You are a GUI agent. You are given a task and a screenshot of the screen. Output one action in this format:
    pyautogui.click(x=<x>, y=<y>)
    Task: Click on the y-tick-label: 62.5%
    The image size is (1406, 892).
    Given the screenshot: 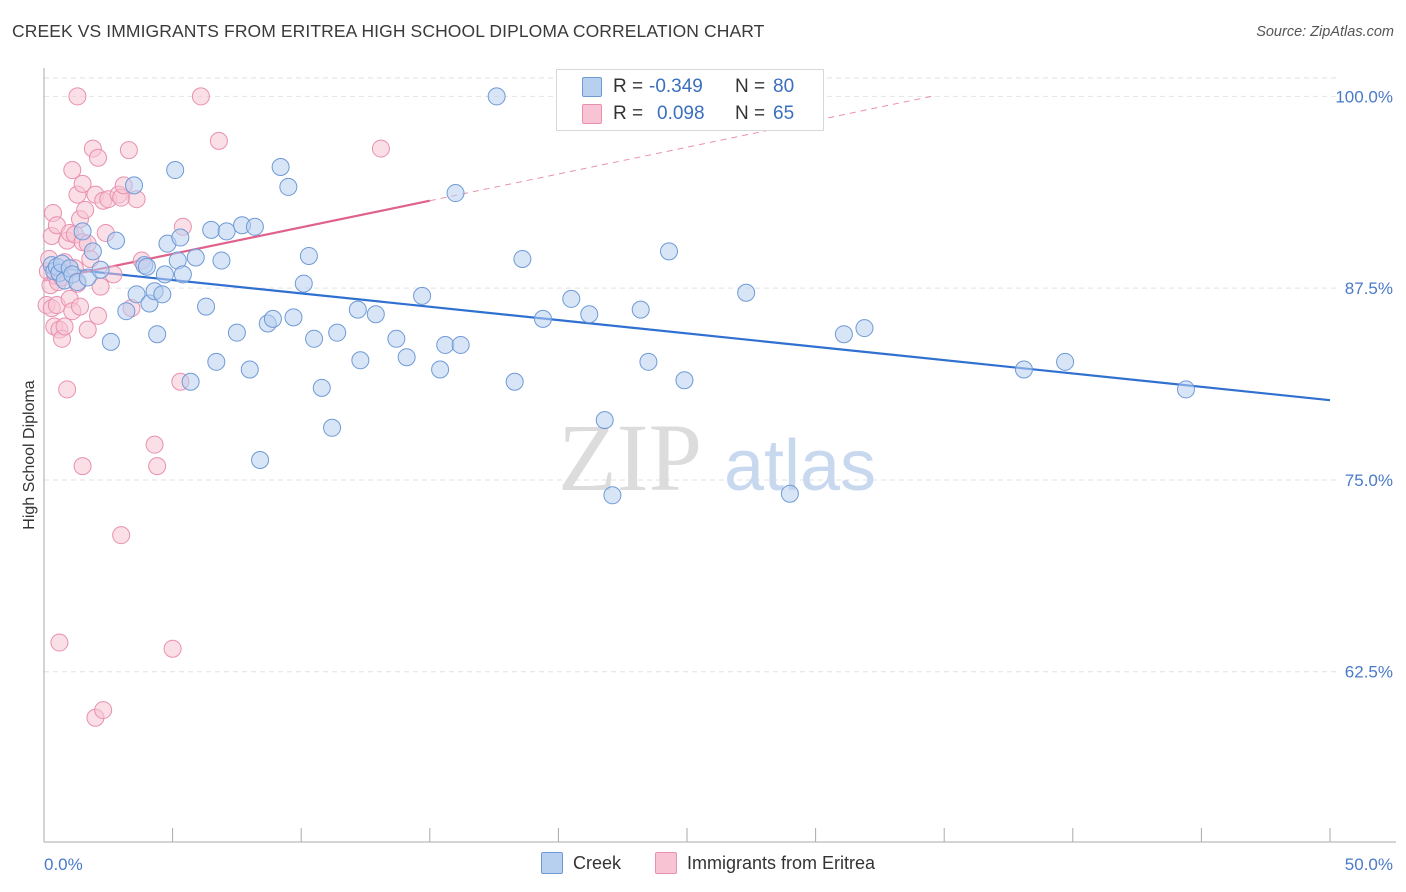 What is the action you would take?
    pyautogui.click(x=1369, y=672)
    